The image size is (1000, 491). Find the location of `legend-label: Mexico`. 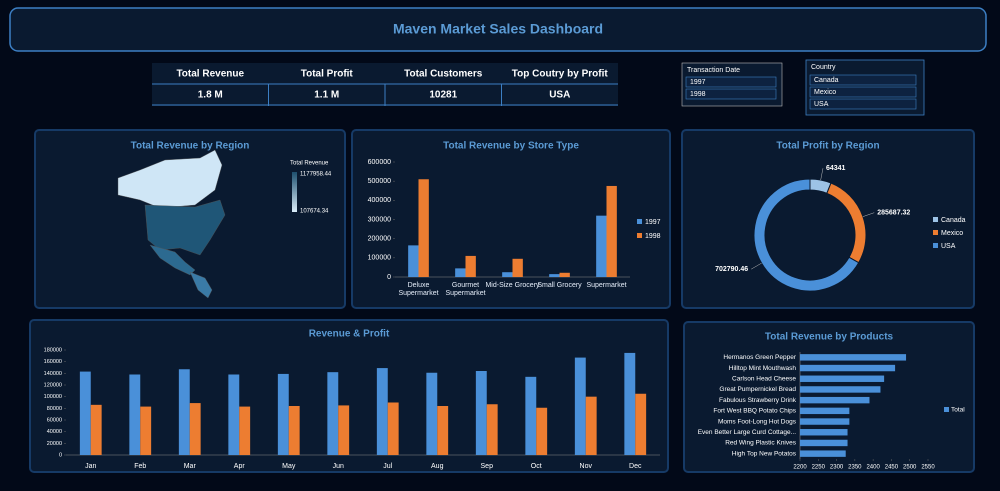

legend-label: Mexico is located at coordinates (952, 233).